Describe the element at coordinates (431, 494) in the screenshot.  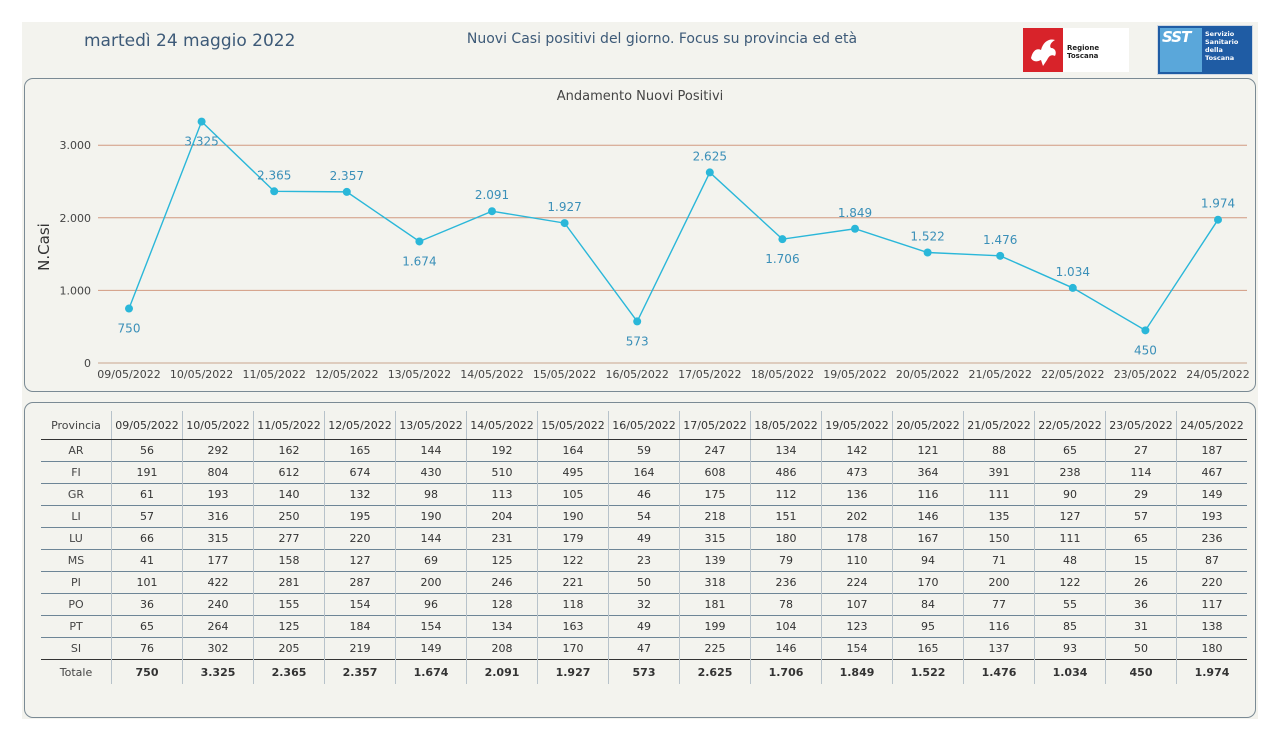
I see `table-cell: 98` at that location.